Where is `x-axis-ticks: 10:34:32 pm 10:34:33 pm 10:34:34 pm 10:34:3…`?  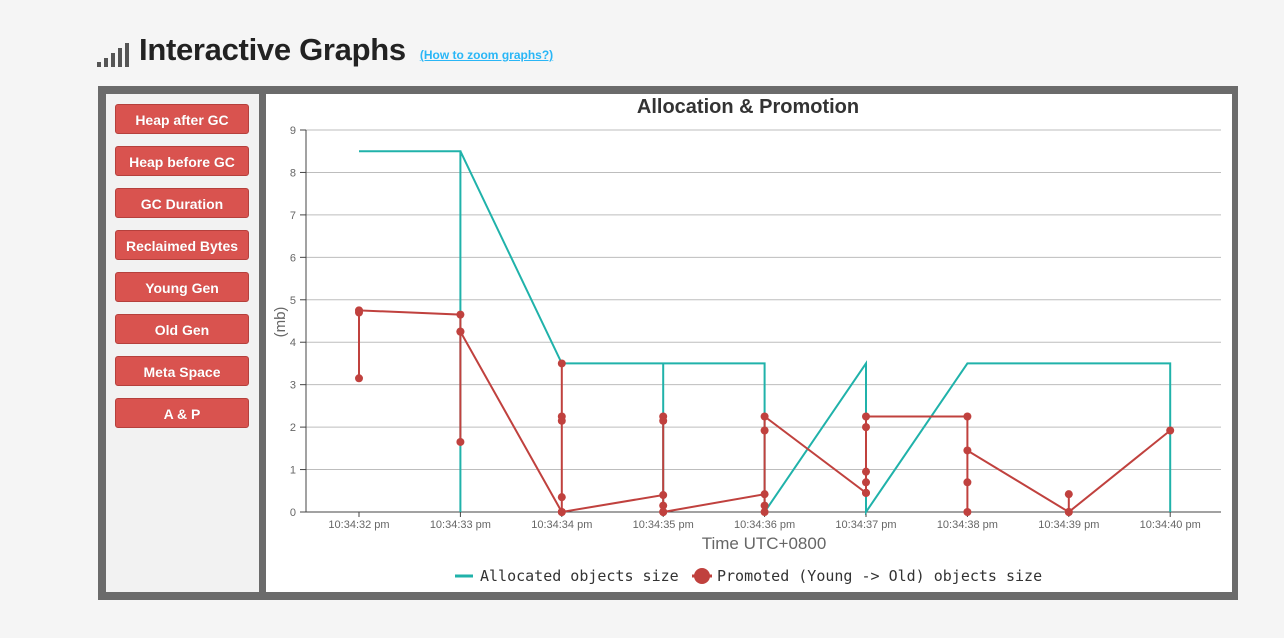 x-axis-ticks: 10:34:32 pm 10:34:33 pm 10:34:34 pm 10:34:3… is located at coordinates (764, 521).